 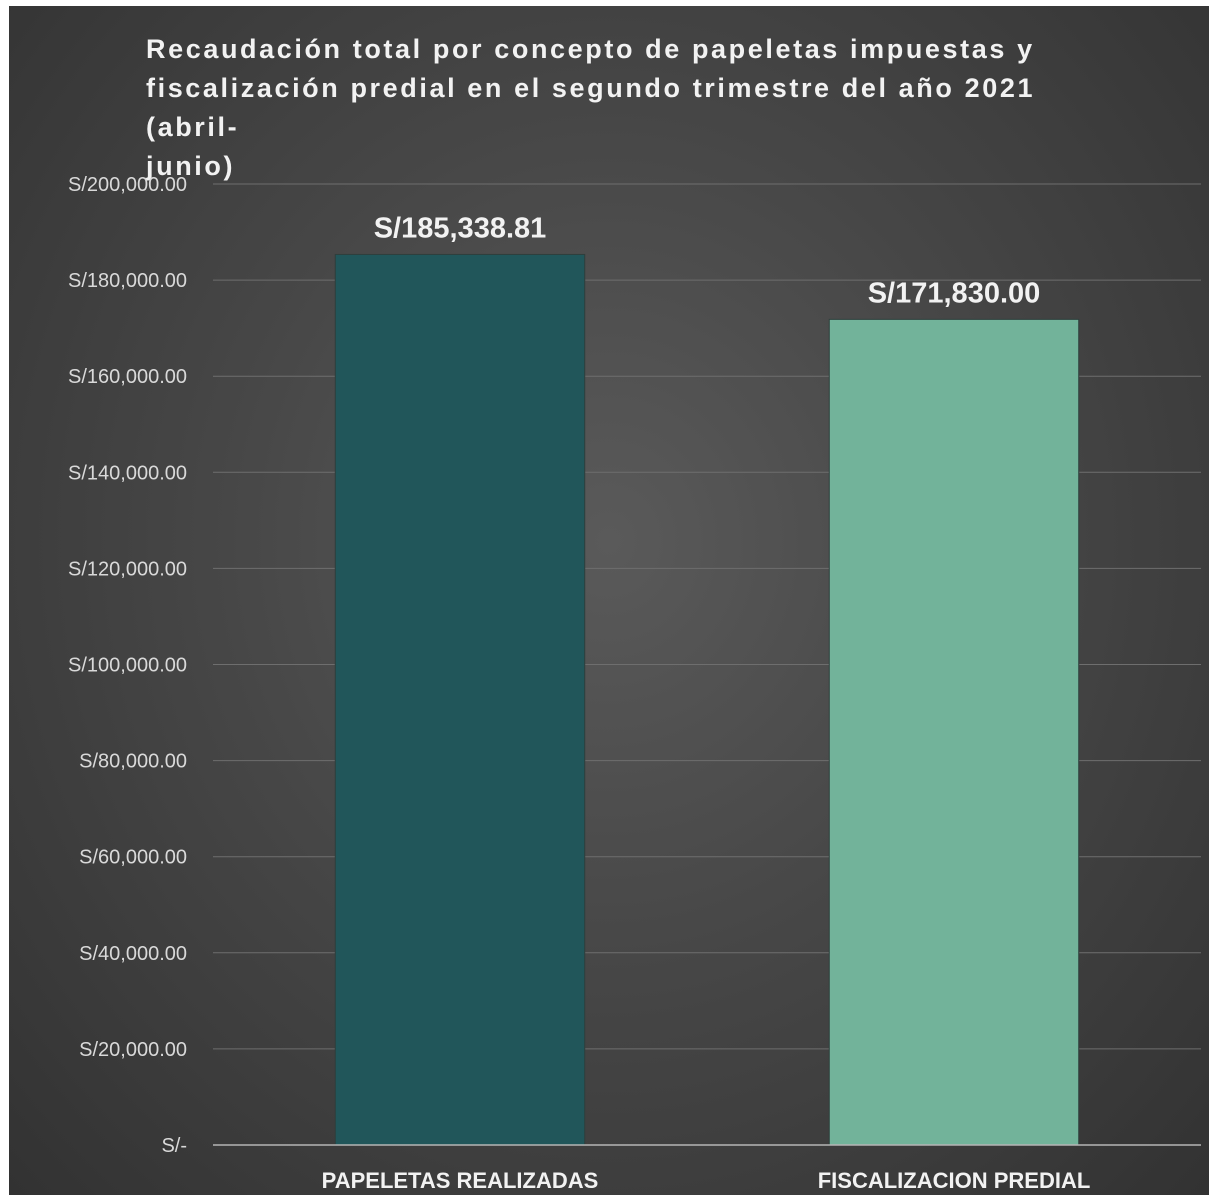 What do you see at coordinates (133, 858) in the screenshot?
I see `y-tick-label: S/60,000.00` at bounding box center [133, 858].